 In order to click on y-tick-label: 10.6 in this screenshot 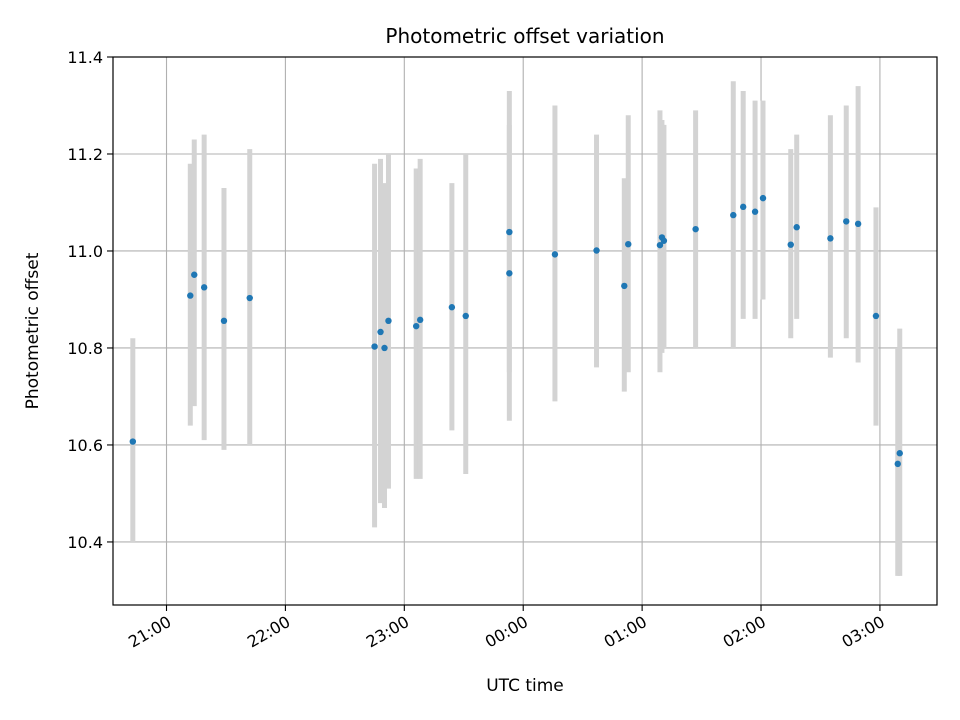, I will do `click(85, 445)`.